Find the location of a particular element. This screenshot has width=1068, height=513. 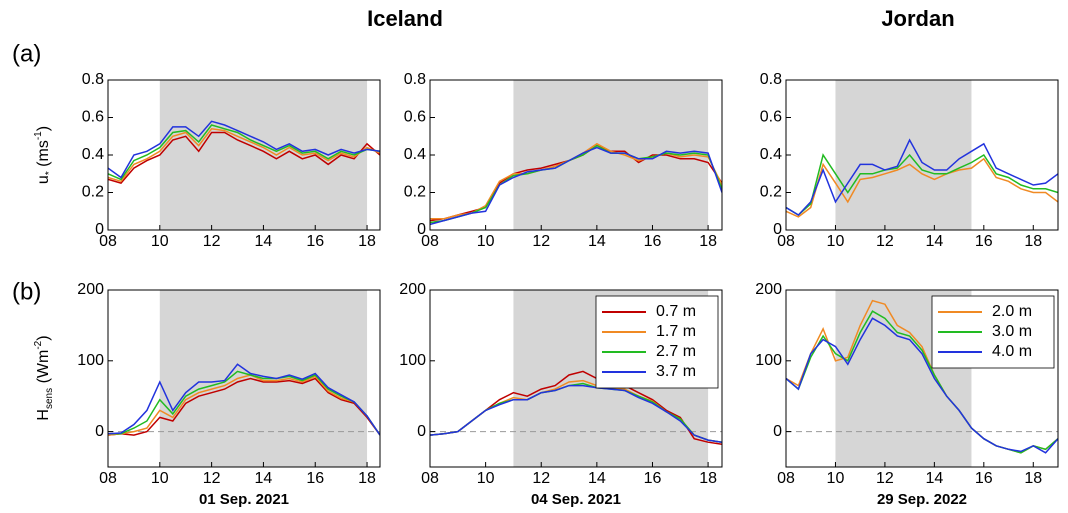

y-axis-label: Hsens (Wm-2) is located at coordinates (44, 377).